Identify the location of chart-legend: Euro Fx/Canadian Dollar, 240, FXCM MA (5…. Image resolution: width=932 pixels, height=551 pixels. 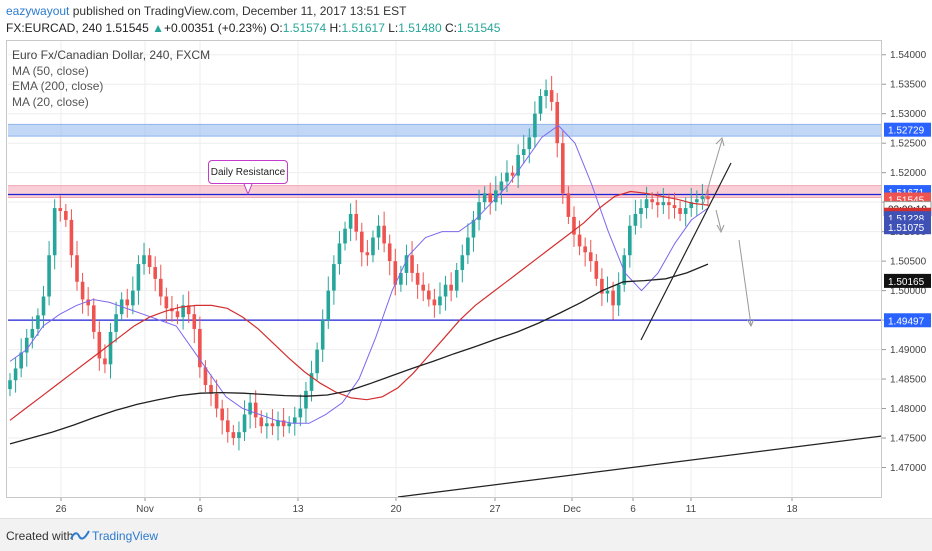
(111, 79).